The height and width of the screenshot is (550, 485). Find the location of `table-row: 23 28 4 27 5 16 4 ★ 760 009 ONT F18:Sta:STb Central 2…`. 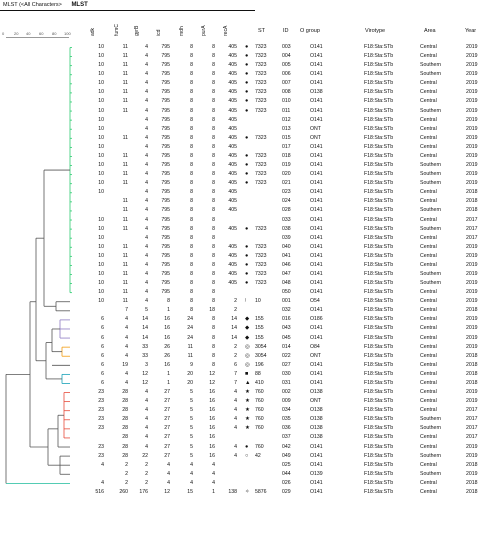

table-row: 23 28 4 27 5 16 4 ★ 760 009 ONT F18:Sta:STb Central 2… is located at coordinates (242, 401).